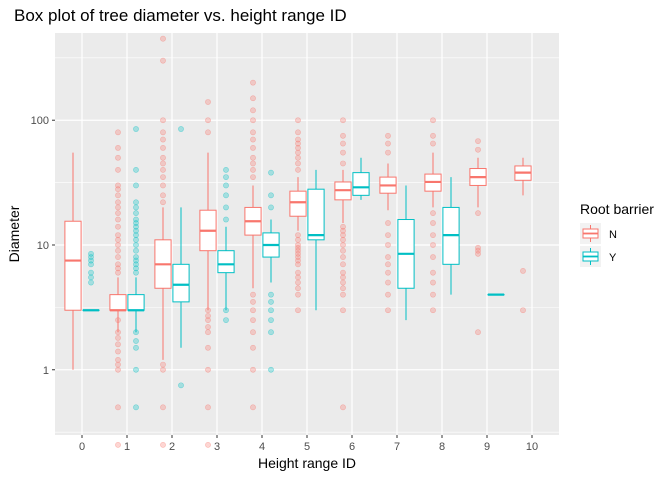 This screenshot has height=480, width=672. I want to click on x-tick-label: 7, so click(397, 447).